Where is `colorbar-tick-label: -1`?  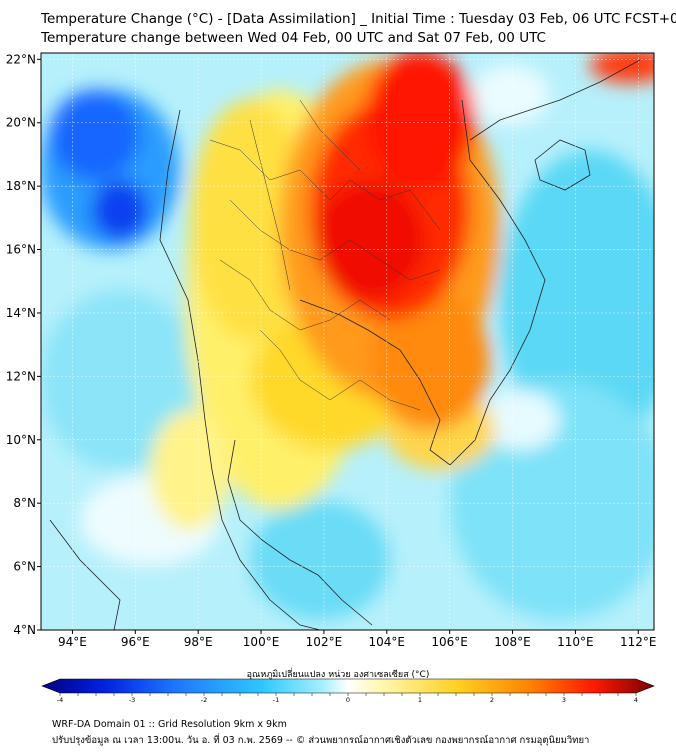
colorbar-tick-label: -1 is located at coordinates (276, 700).